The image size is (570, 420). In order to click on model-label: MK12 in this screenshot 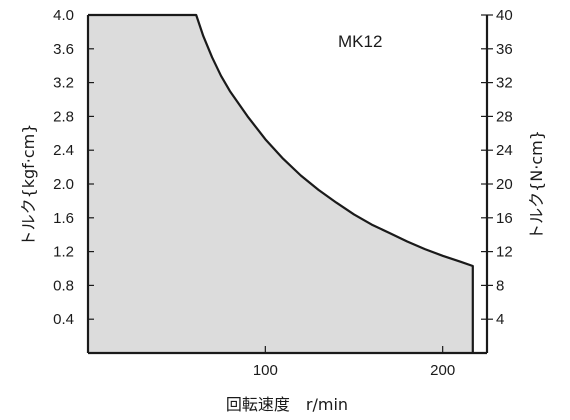, I will do `click(360, 41)`.